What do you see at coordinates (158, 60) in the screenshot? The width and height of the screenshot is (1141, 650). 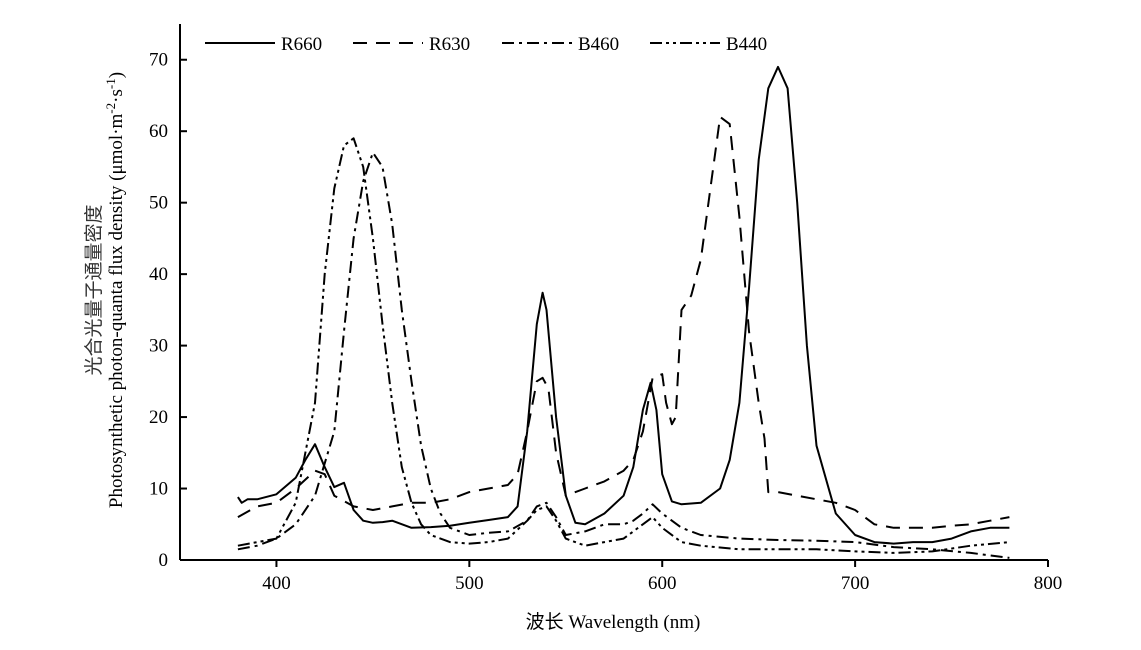 I see `y-tick-label: 70` at bounding box center [158, 60].